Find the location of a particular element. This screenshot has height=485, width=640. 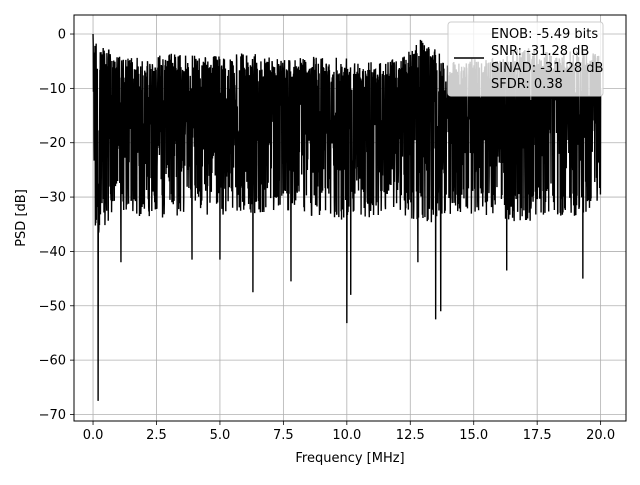

x-tick-label: 7.5 is located at coordinates (283, 435).